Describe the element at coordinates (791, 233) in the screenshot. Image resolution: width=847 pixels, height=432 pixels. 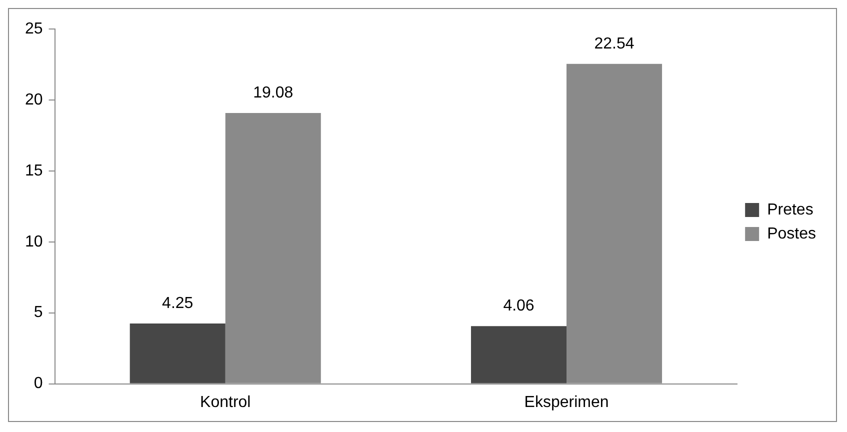
I see `legend-label: Postes` at that location.